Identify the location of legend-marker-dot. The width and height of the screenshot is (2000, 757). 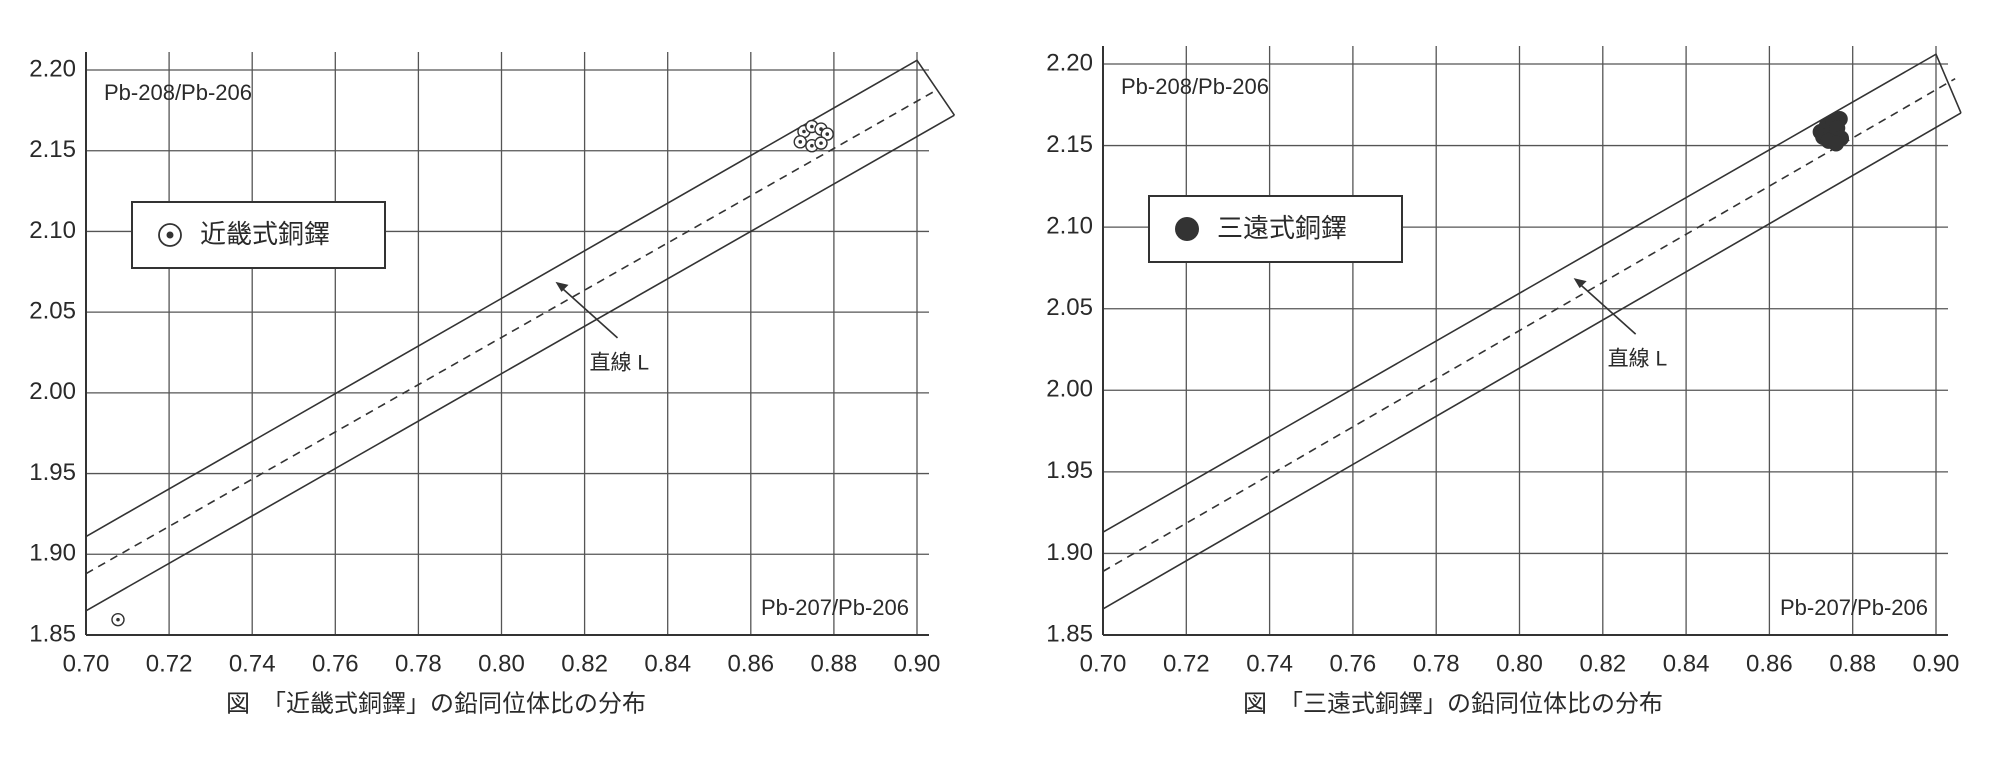
(170, 235).